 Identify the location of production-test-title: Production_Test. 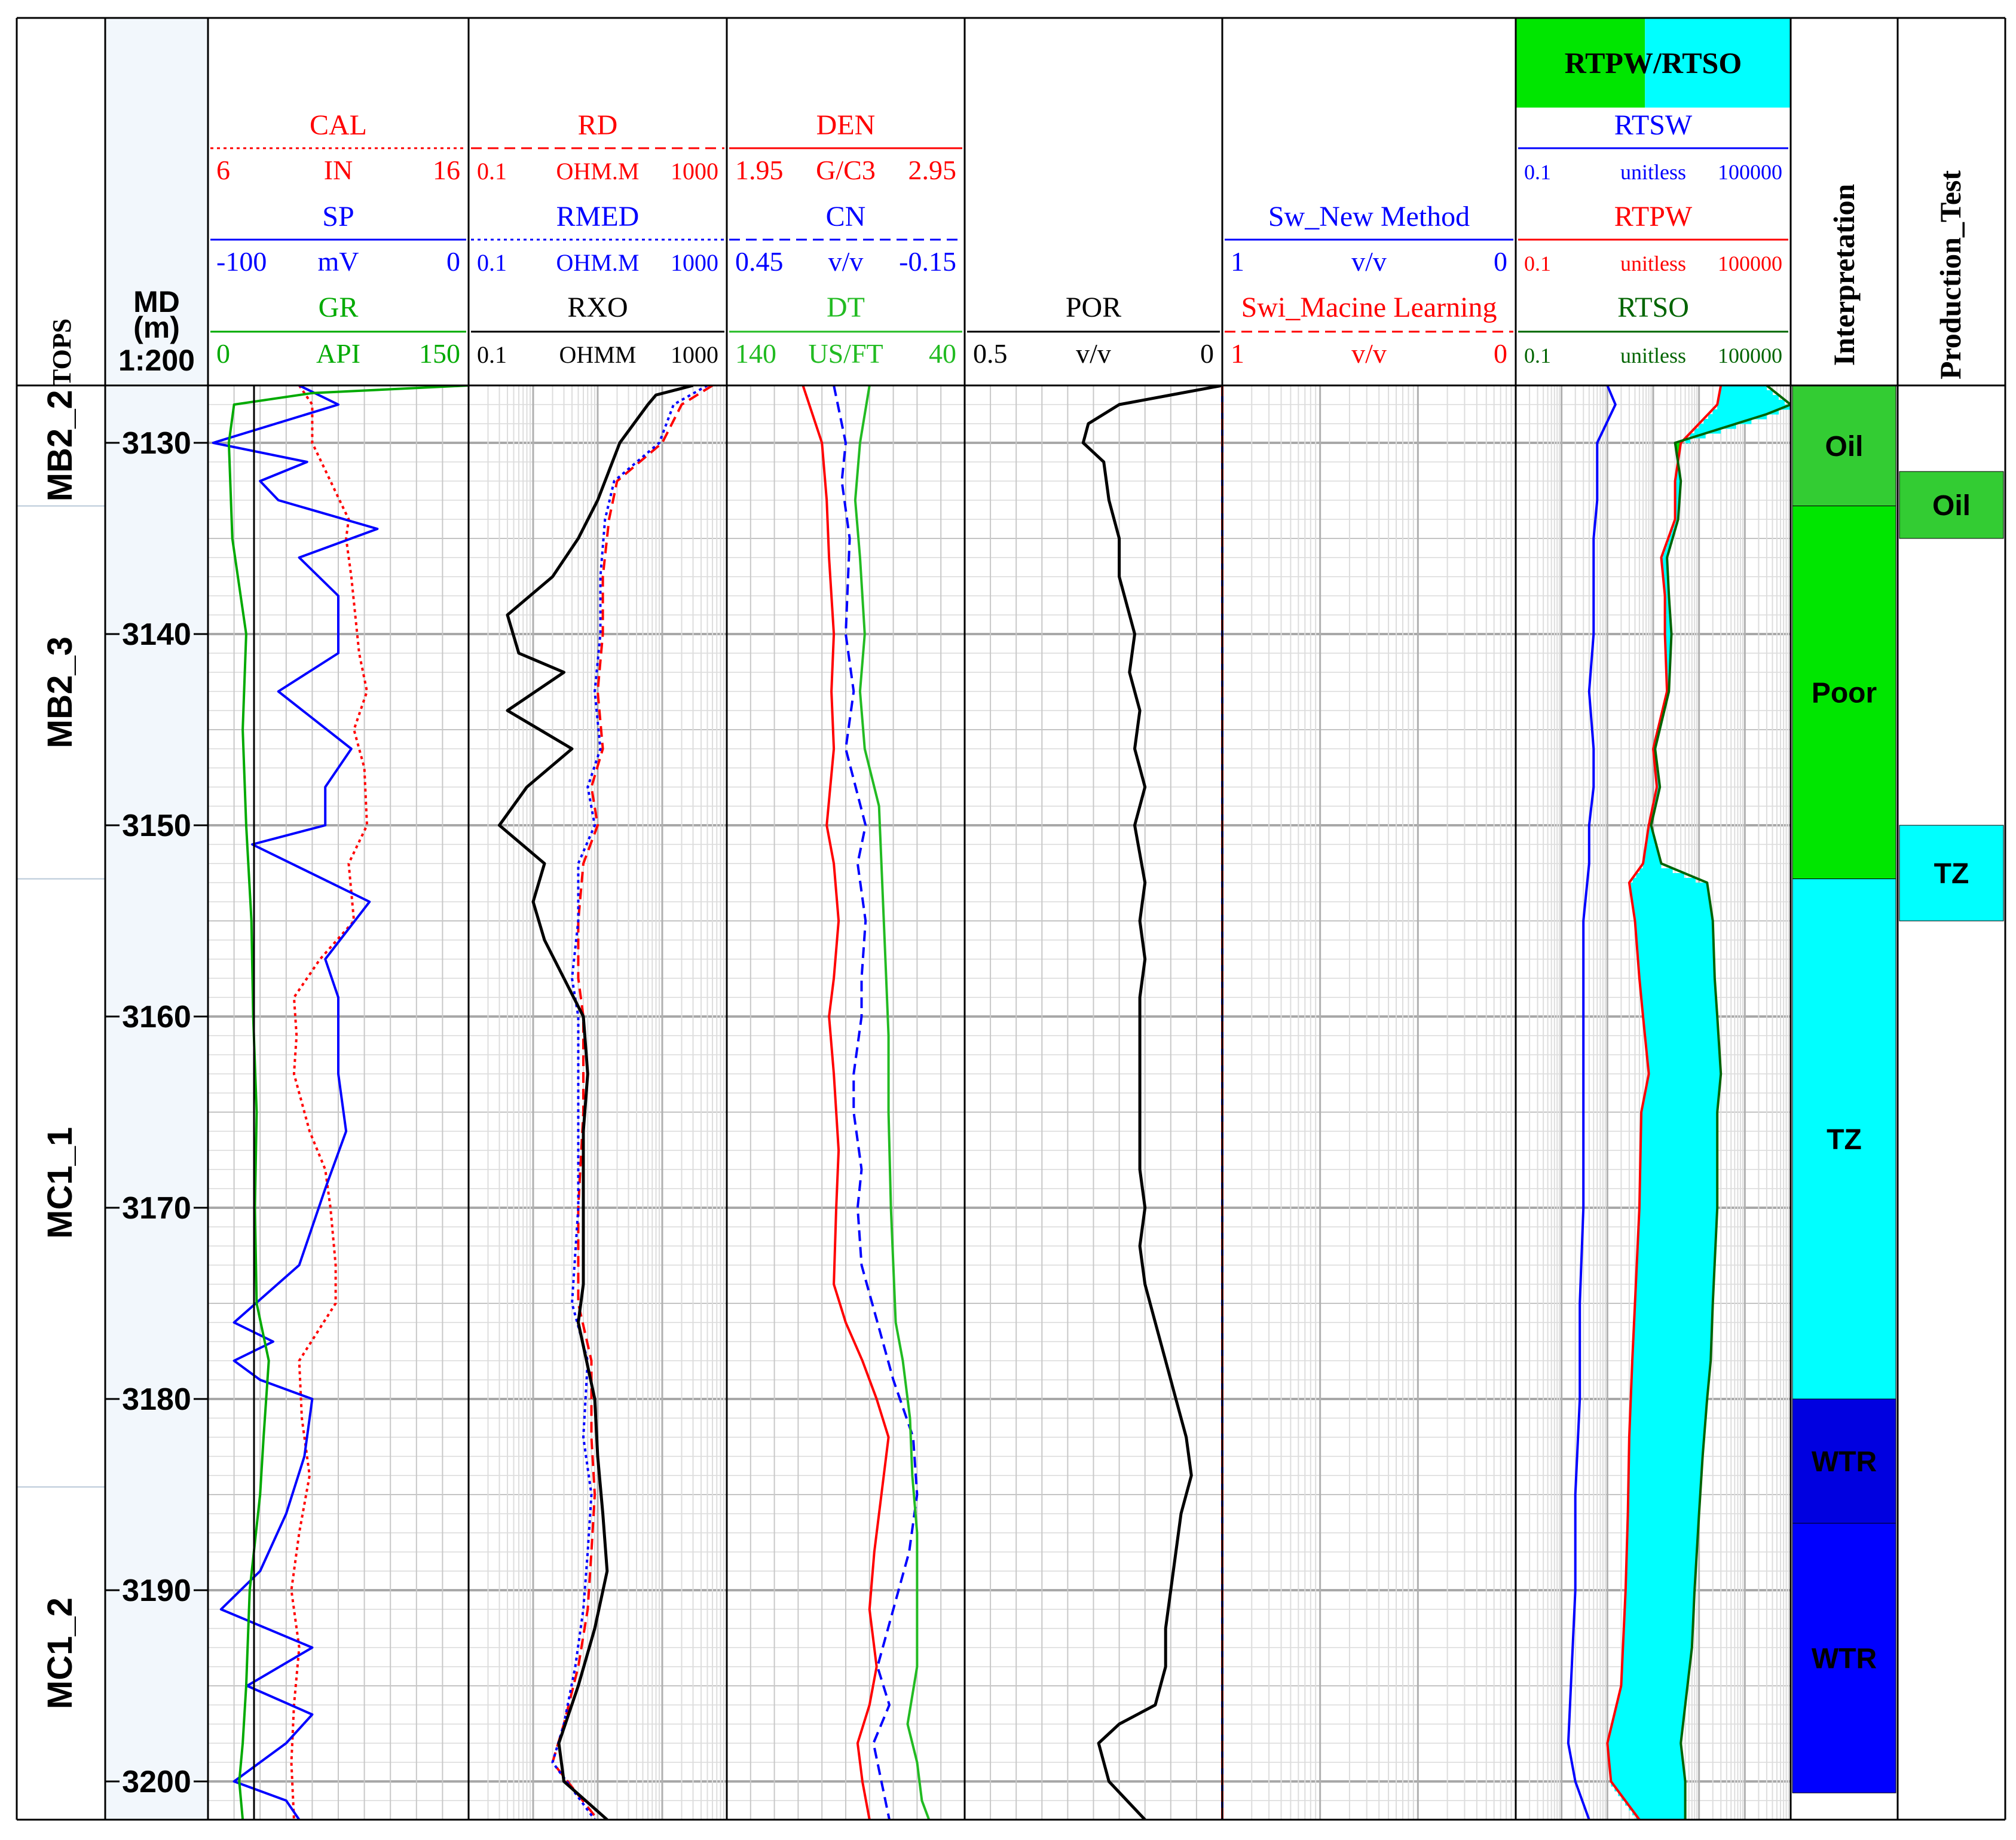
(1950, 274).